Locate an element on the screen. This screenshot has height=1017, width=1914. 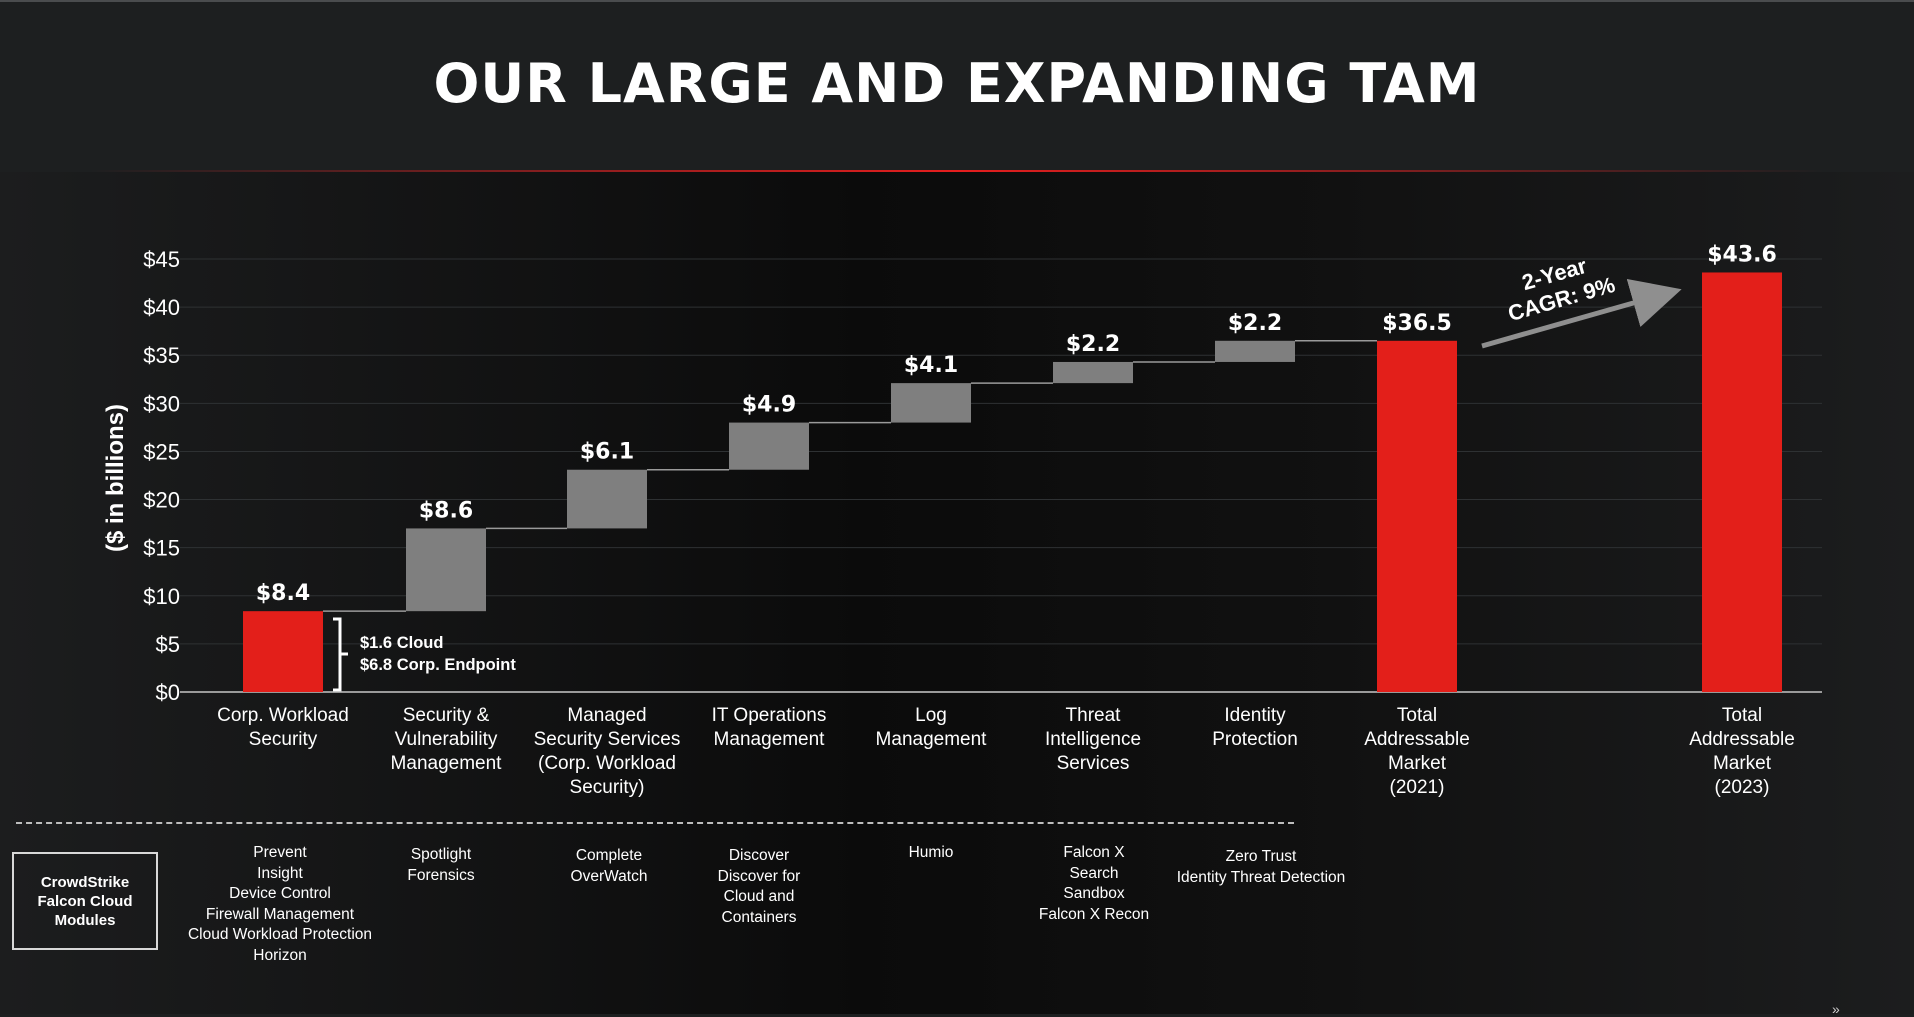
corner-chevron-icon: » is located at coordinates (1836, 1009).